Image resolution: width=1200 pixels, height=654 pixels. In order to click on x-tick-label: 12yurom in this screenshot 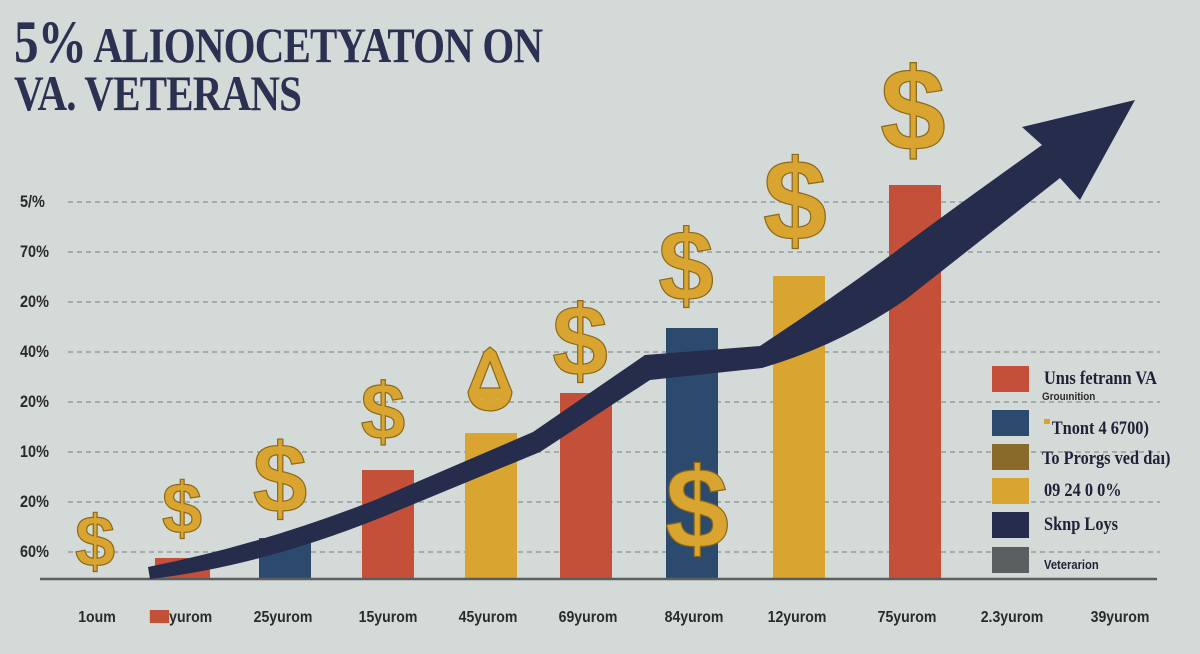, I will do `click(797, 617)`.